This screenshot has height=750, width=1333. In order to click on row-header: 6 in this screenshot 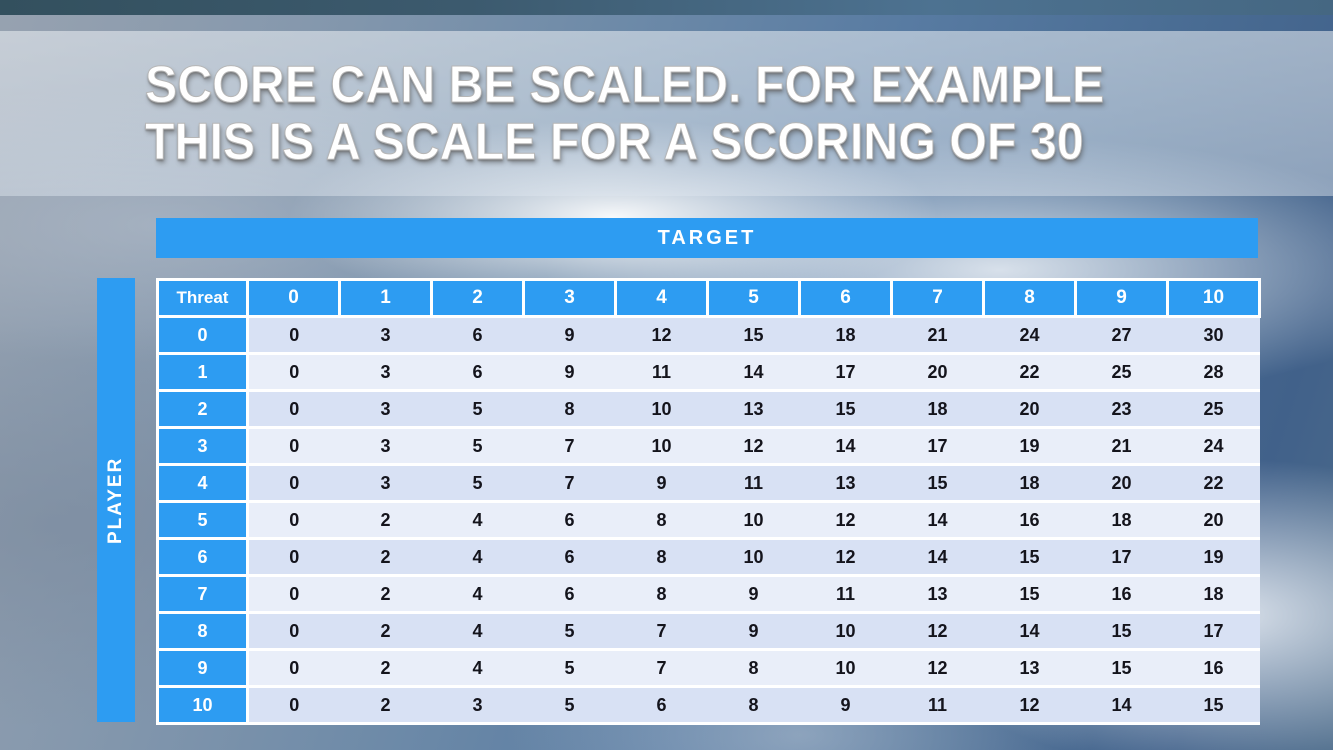, I will do `click(202, 557)`.